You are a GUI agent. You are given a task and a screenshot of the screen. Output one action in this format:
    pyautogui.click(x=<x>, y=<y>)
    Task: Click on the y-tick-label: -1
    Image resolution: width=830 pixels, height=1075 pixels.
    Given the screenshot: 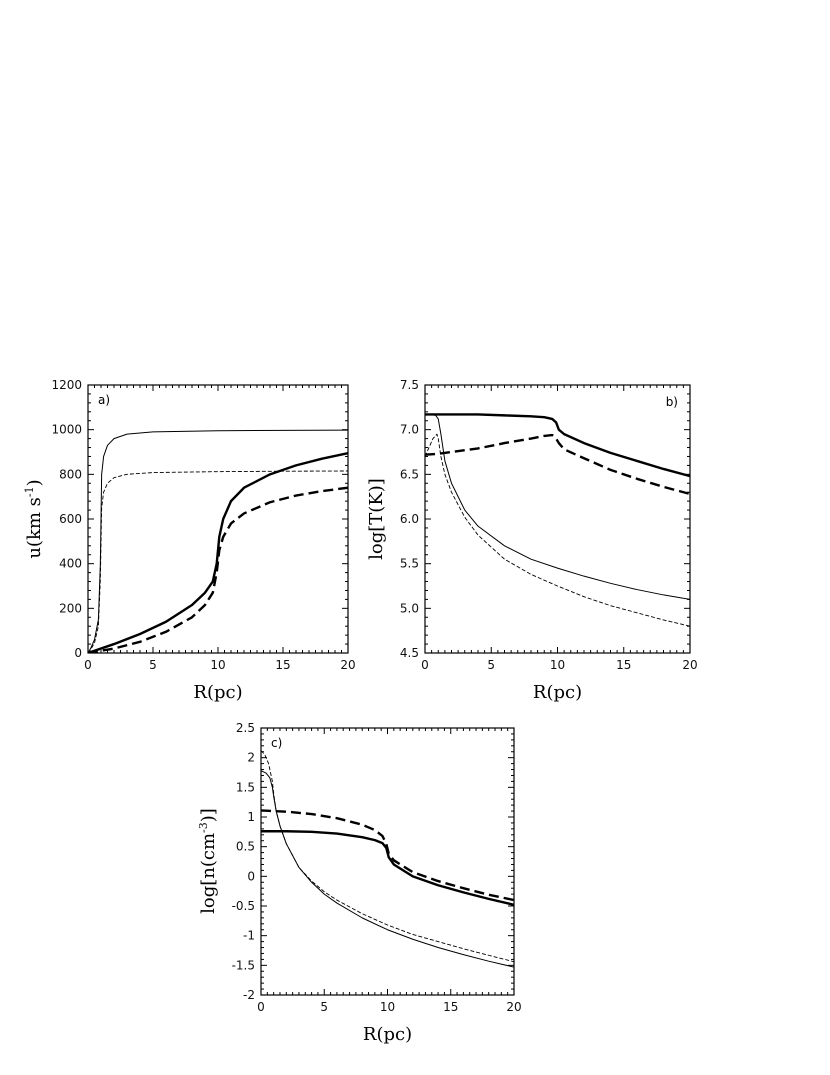 What is the action you would take?
    pyautogui.click(x=249, y=936)
    